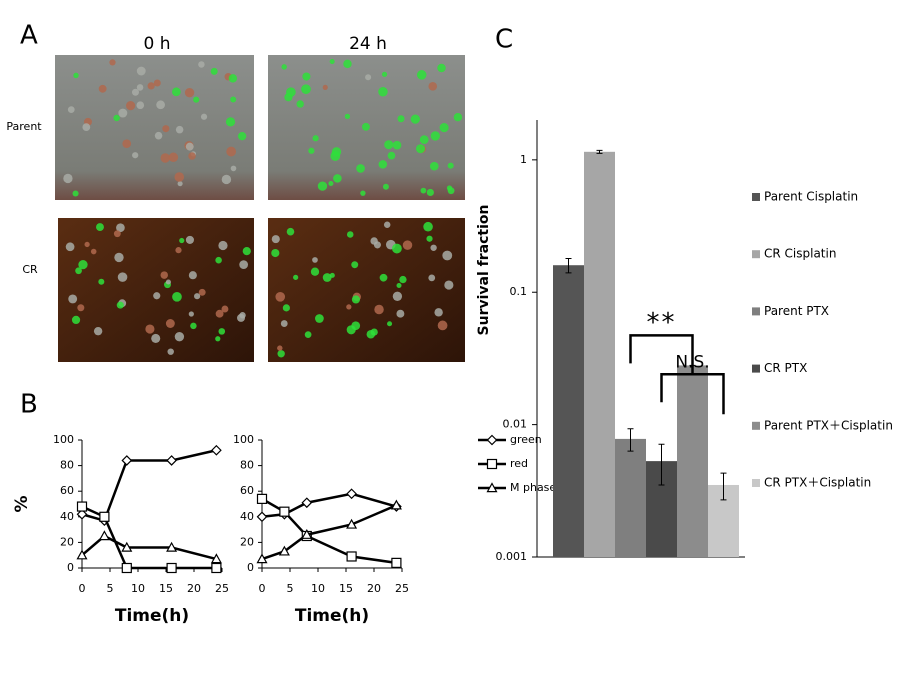 The height and width of the screenshot is (690, 919). What do you see at coordinates (368, 44) in the screenshot?
I see `column-label: 24 h` at bounding box center [368, 44].